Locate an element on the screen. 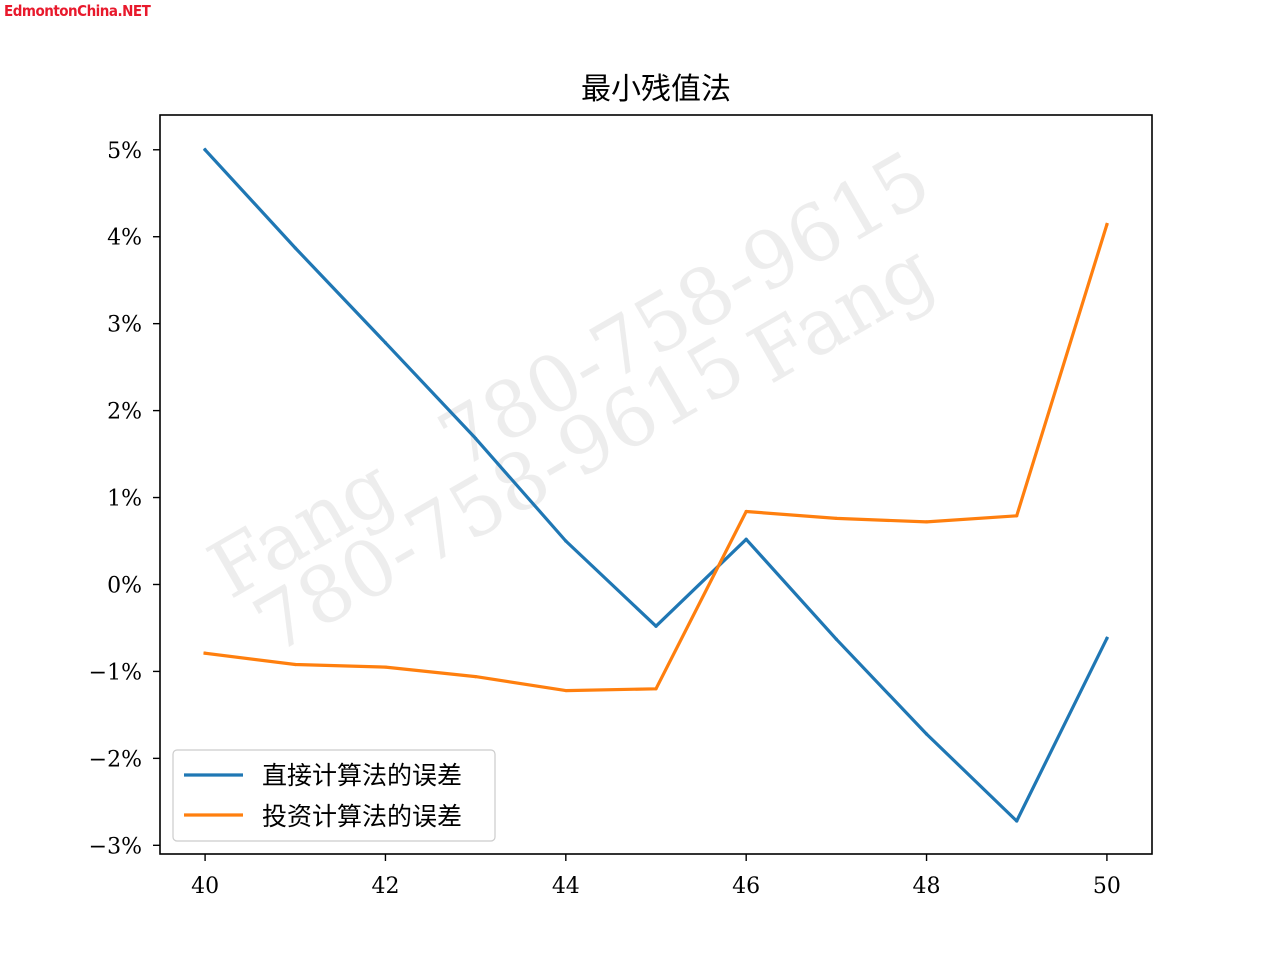 The width and height of the screenshot is (1280, 960). y-tick-label: 1% is located at coordinates (124, 499).